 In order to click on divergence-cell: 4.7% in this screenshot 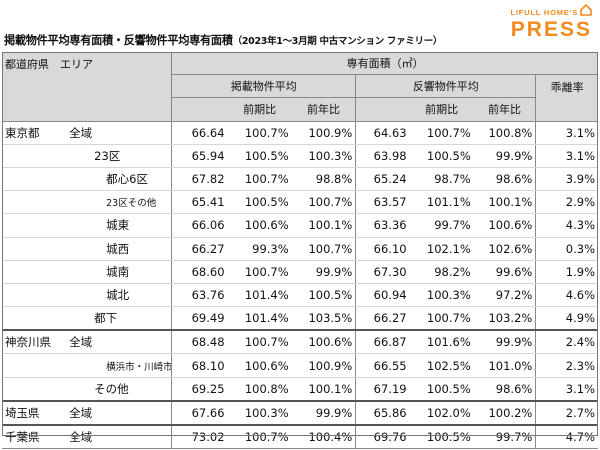, I will do `click(566, 437)`.